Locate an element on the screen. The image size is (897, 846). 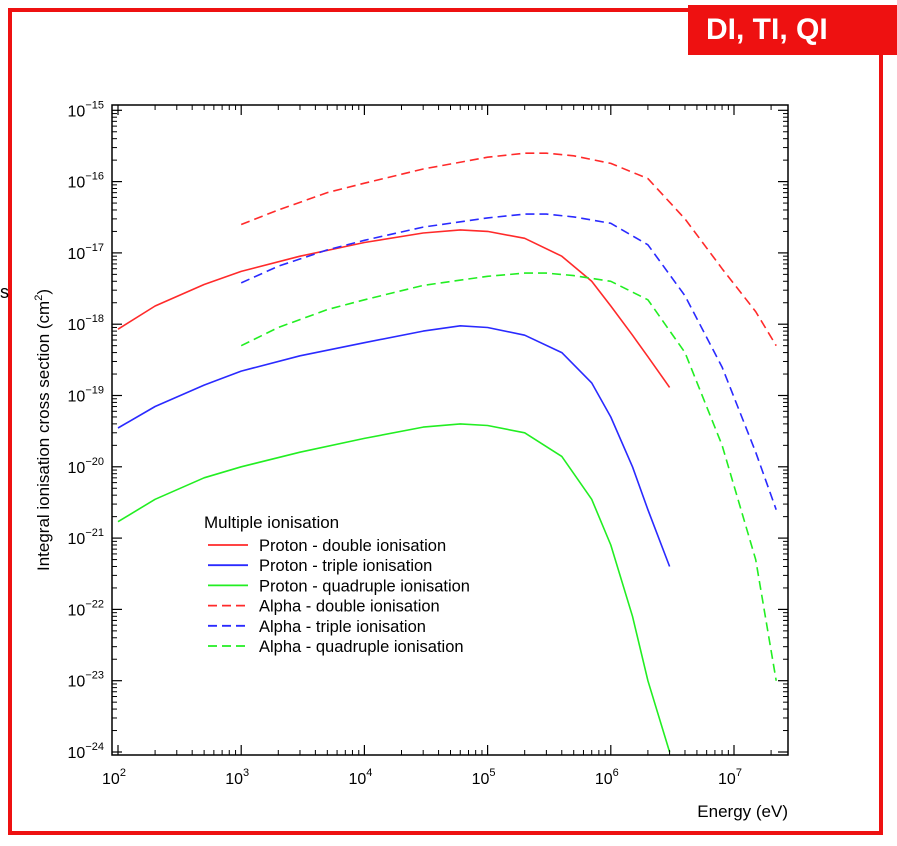
x-tick-label: 10² is located at coordinates (114, 777).